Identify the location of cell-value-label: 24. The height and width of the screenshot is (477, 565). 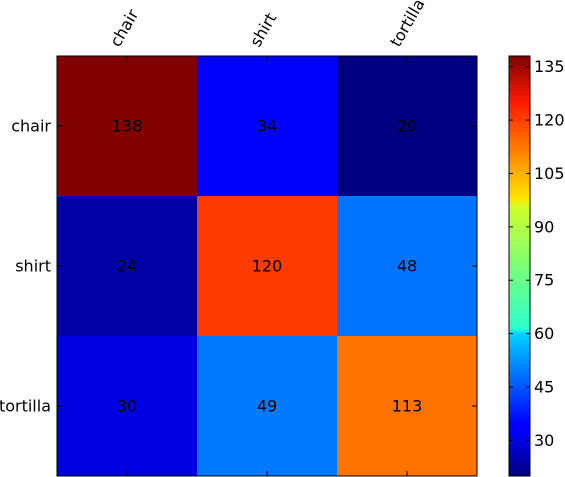
(127, 266).